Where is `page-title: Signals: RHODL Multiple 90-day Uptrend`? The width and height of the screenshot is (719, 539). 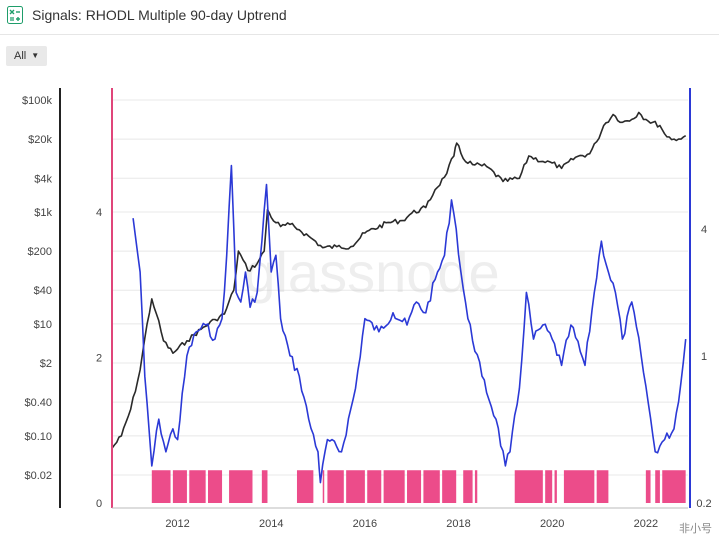 page-title: Signals: RHODL Multiple 90-day Uptrend is located at coordinates (159, 15).